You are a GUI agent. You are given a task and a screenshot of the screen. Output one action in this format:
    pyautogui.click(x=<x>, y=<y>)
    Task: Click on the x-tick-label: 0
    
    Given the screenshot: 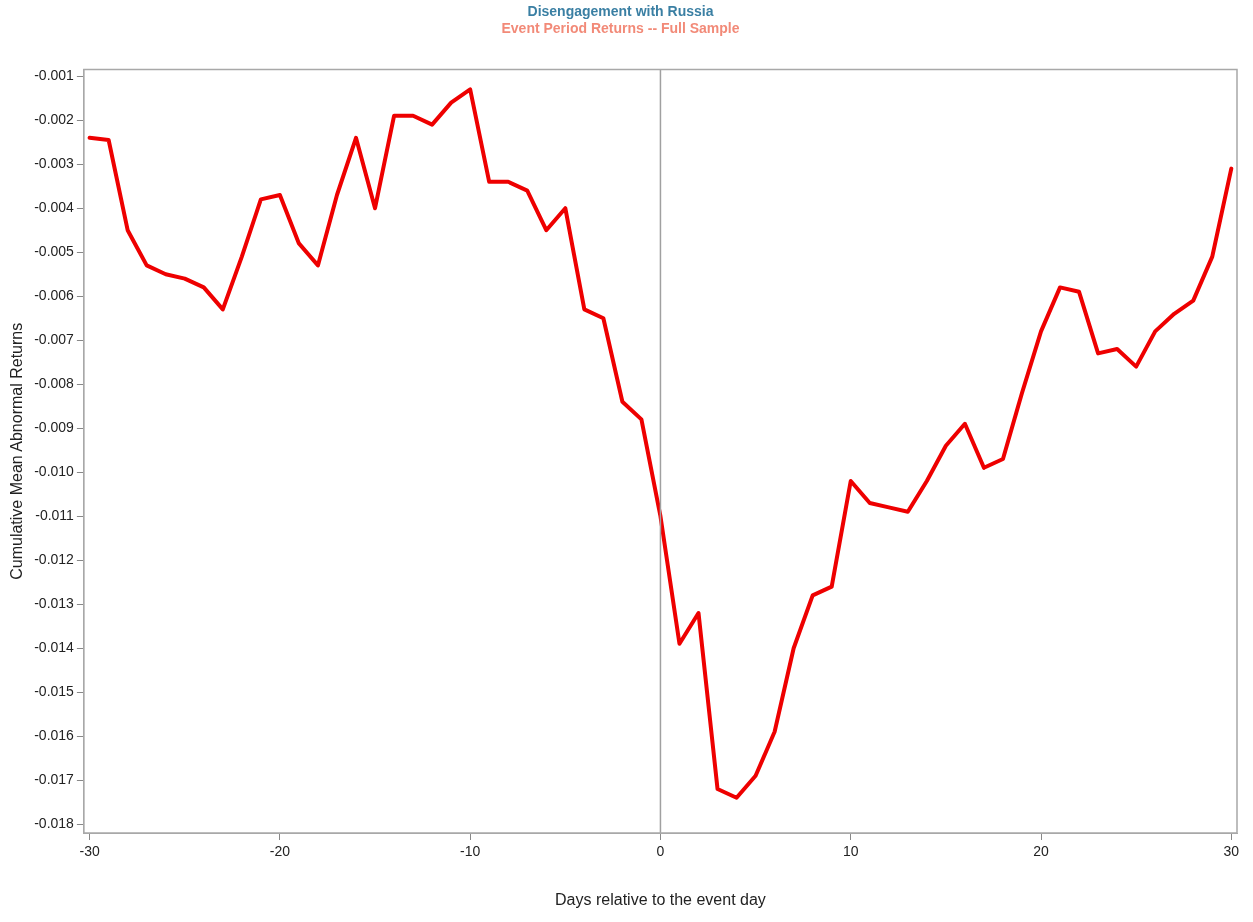 What is the action you would take?
    pyautogui.click(x=660, y=851)
    